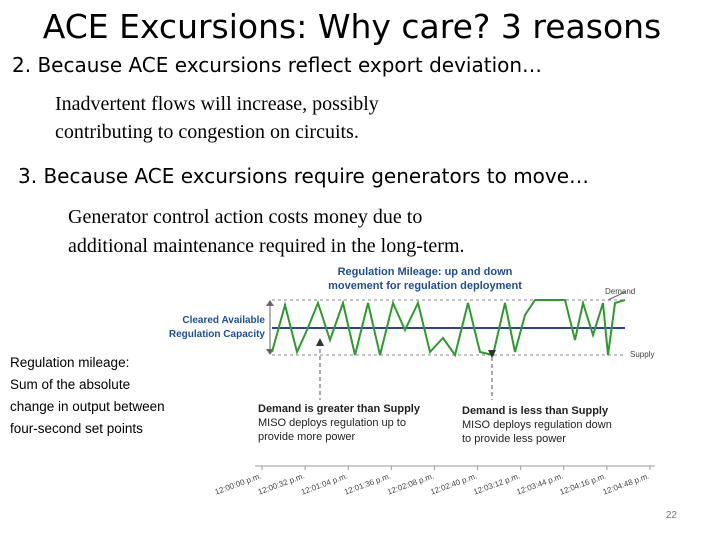 The image size is (720, 540). I want to click on time-label: 12:04:16 p.m., so click(583, 483).